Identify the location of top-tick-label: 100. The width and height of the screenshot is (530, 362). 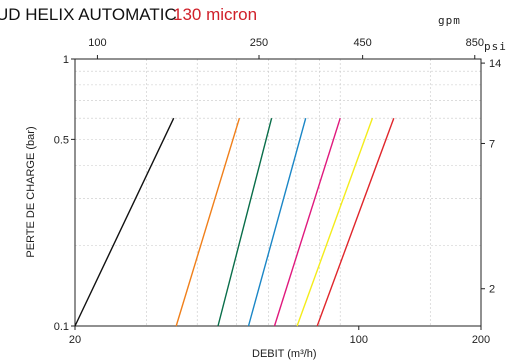
(97, 43).